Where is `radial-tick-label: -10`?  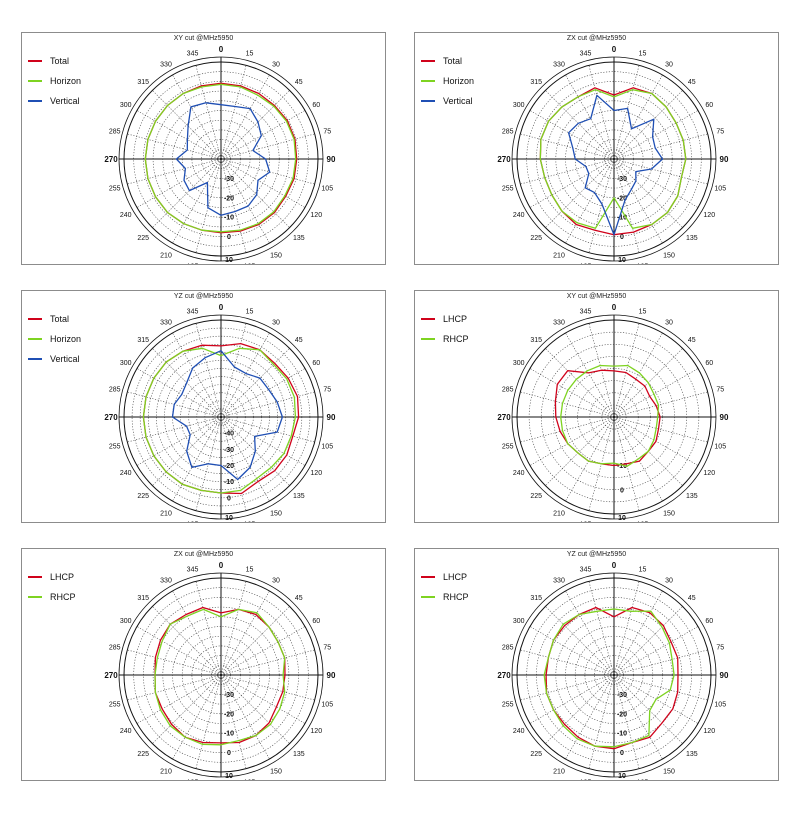
radial-tick-label: -10 is located at coordinates (229, 482).